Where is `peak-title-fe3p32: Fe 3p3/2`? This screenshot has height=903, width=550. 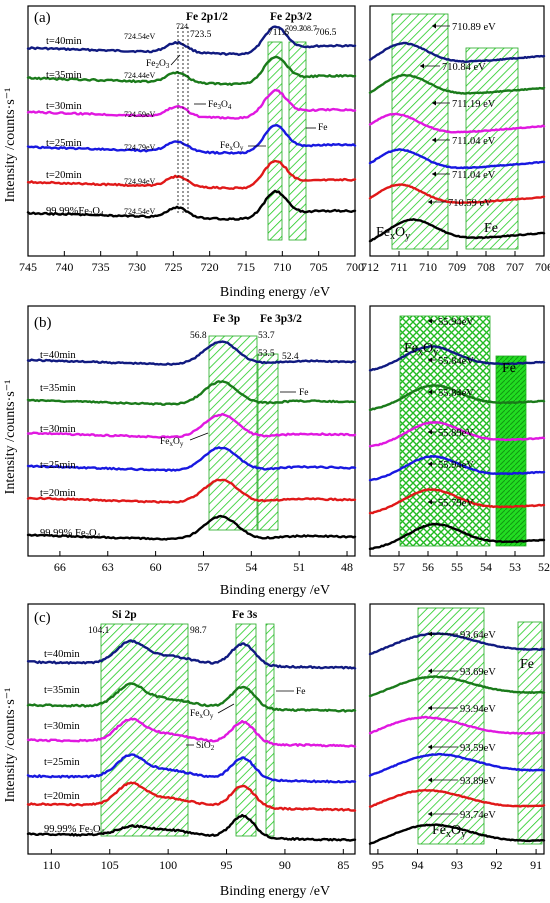 peak-title-fe3p32: Fe 3p3/2 is located at coordinates (281, 319).